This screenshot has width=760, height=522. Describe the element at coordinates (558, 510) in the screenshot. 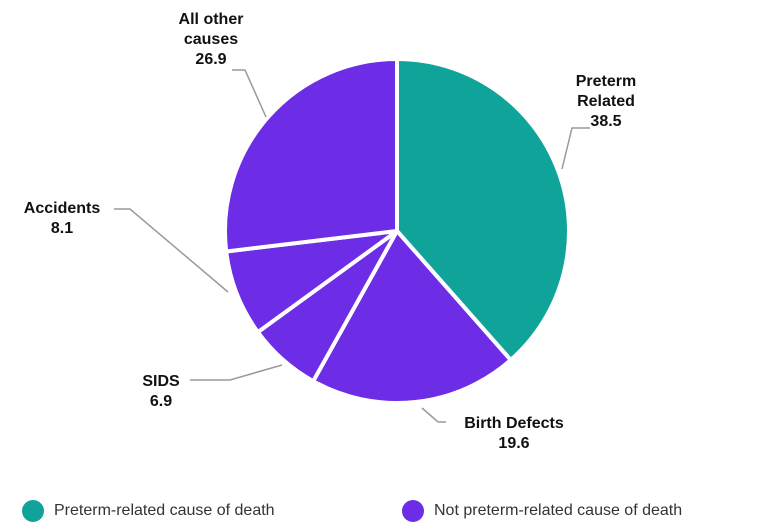

I see `legend-label-not-preterm: Not preterm-related cause of death` at that location.